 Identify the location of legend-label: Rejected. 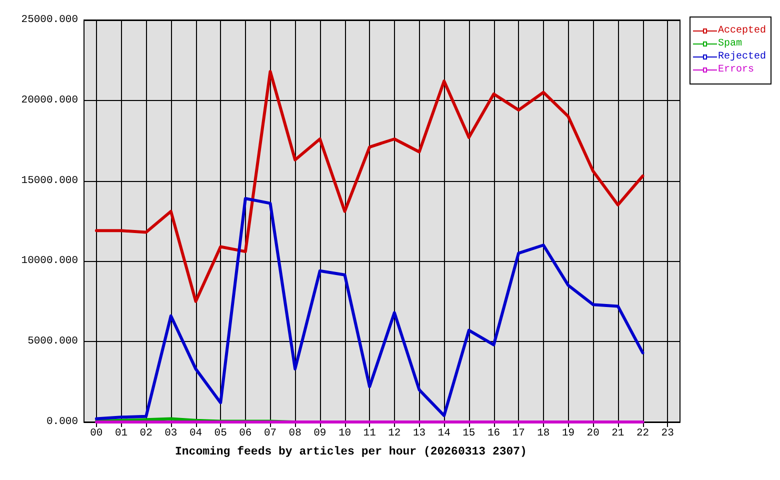
(742, 56).